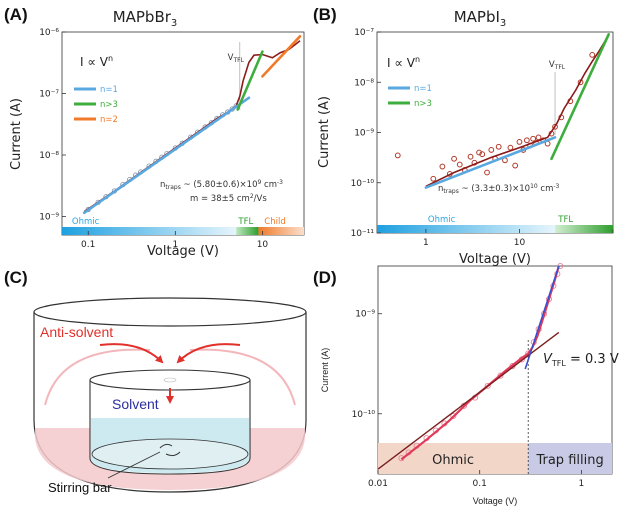  I want to click on panel-b-fit-lines, so click(517, 111).